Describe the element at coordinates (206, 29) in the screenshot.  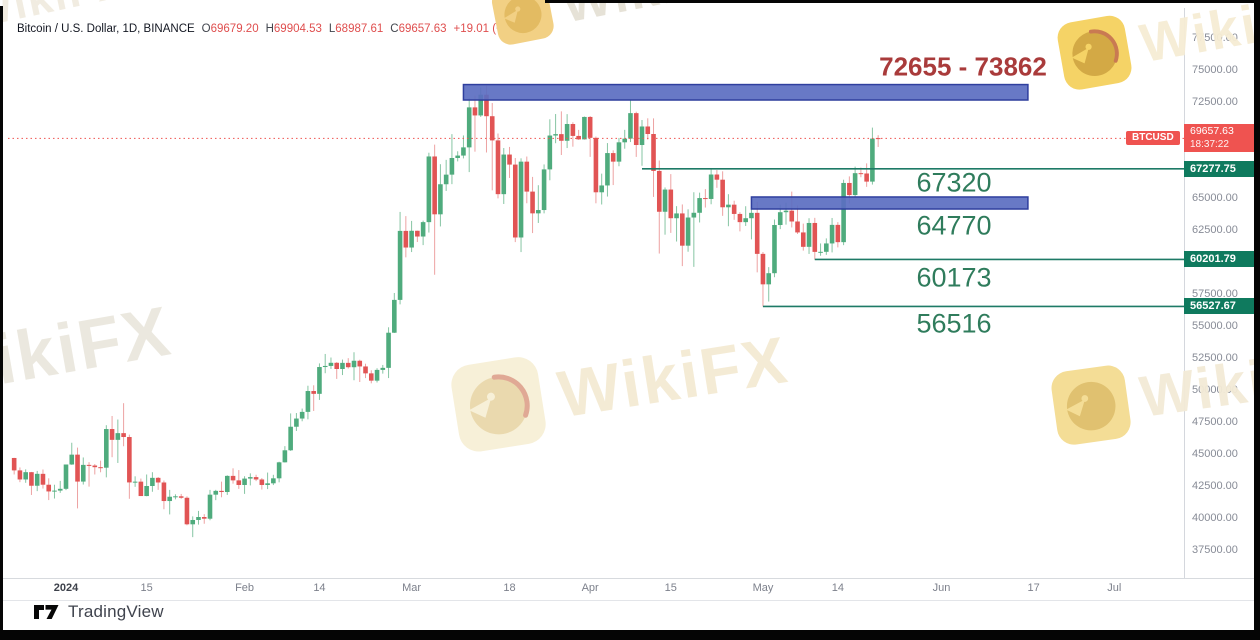
I see `ohlc-open-key: O` at that location.